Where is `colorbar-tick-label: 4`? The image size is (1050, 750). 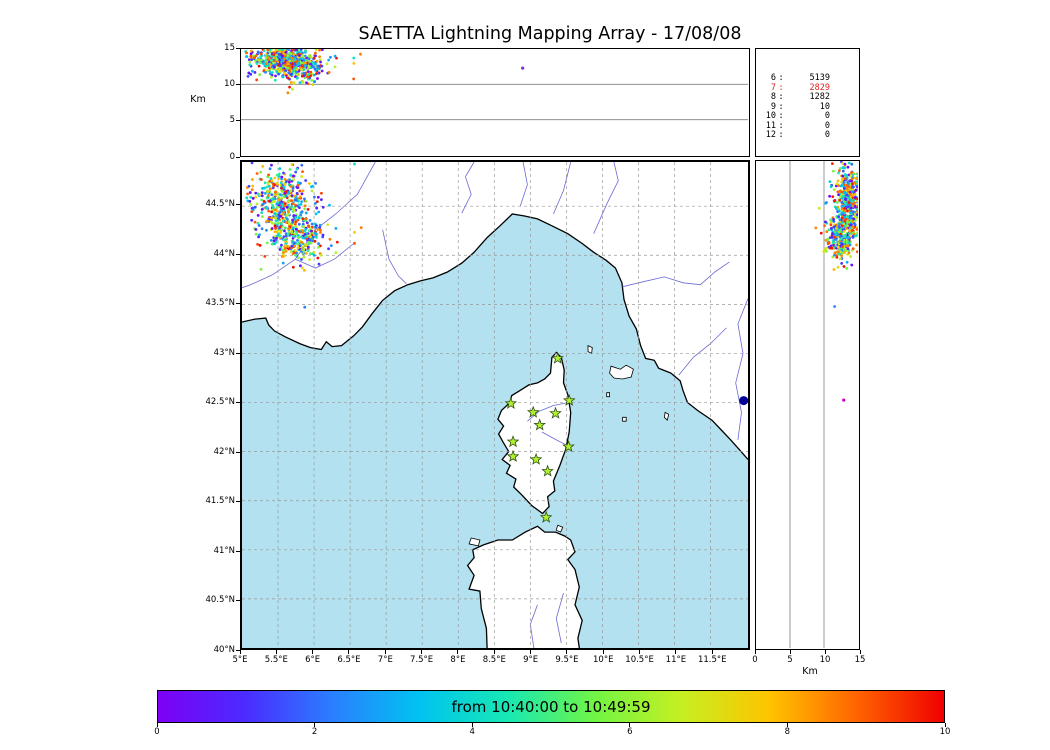
colorbar-tick-label: 4 is located at coordinates (472, 732).